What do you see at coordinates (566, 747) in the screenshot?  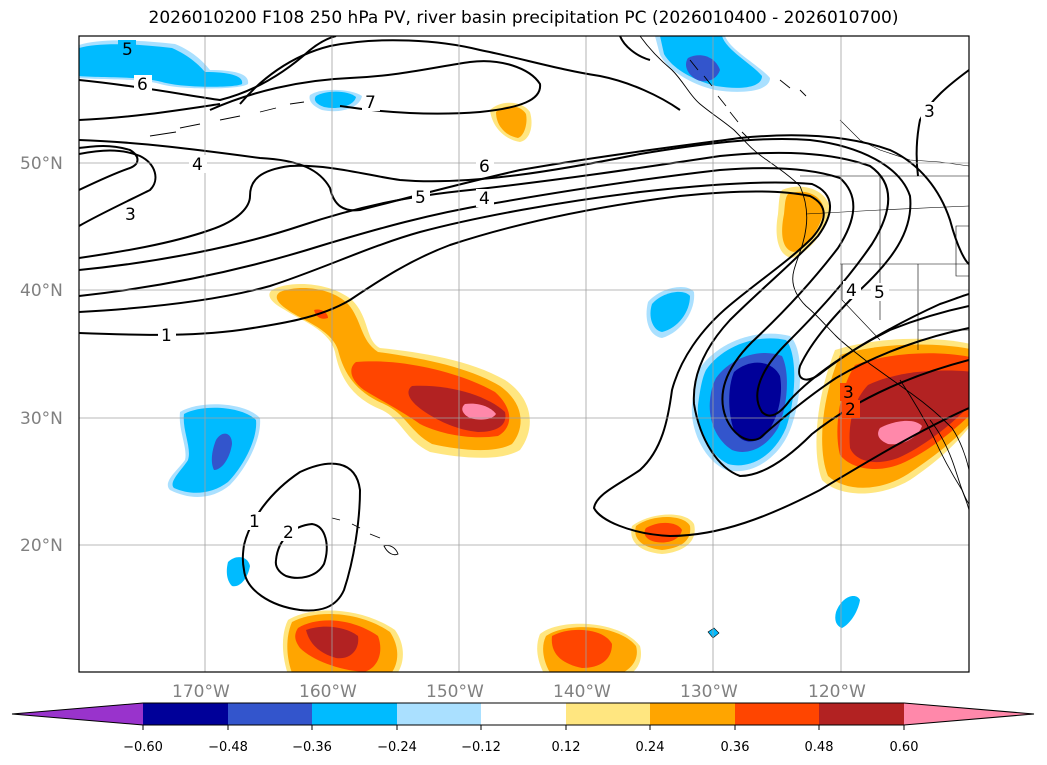 I see `colorbar-tick-label: 0.12` at bounding box center [566, 747].